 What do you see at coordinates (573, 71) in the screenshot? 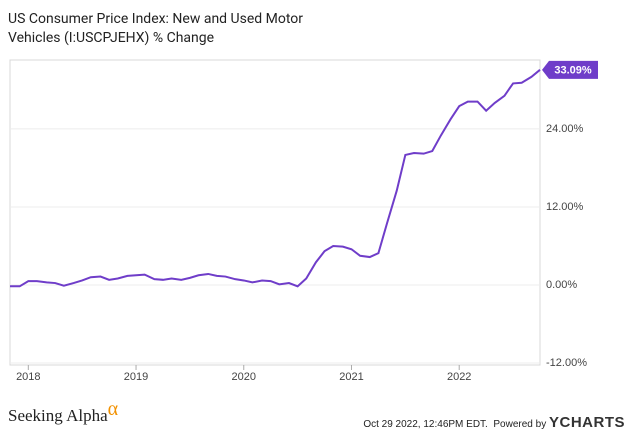
I see `value-label: 33.09%` at bounding box center [573, 71].